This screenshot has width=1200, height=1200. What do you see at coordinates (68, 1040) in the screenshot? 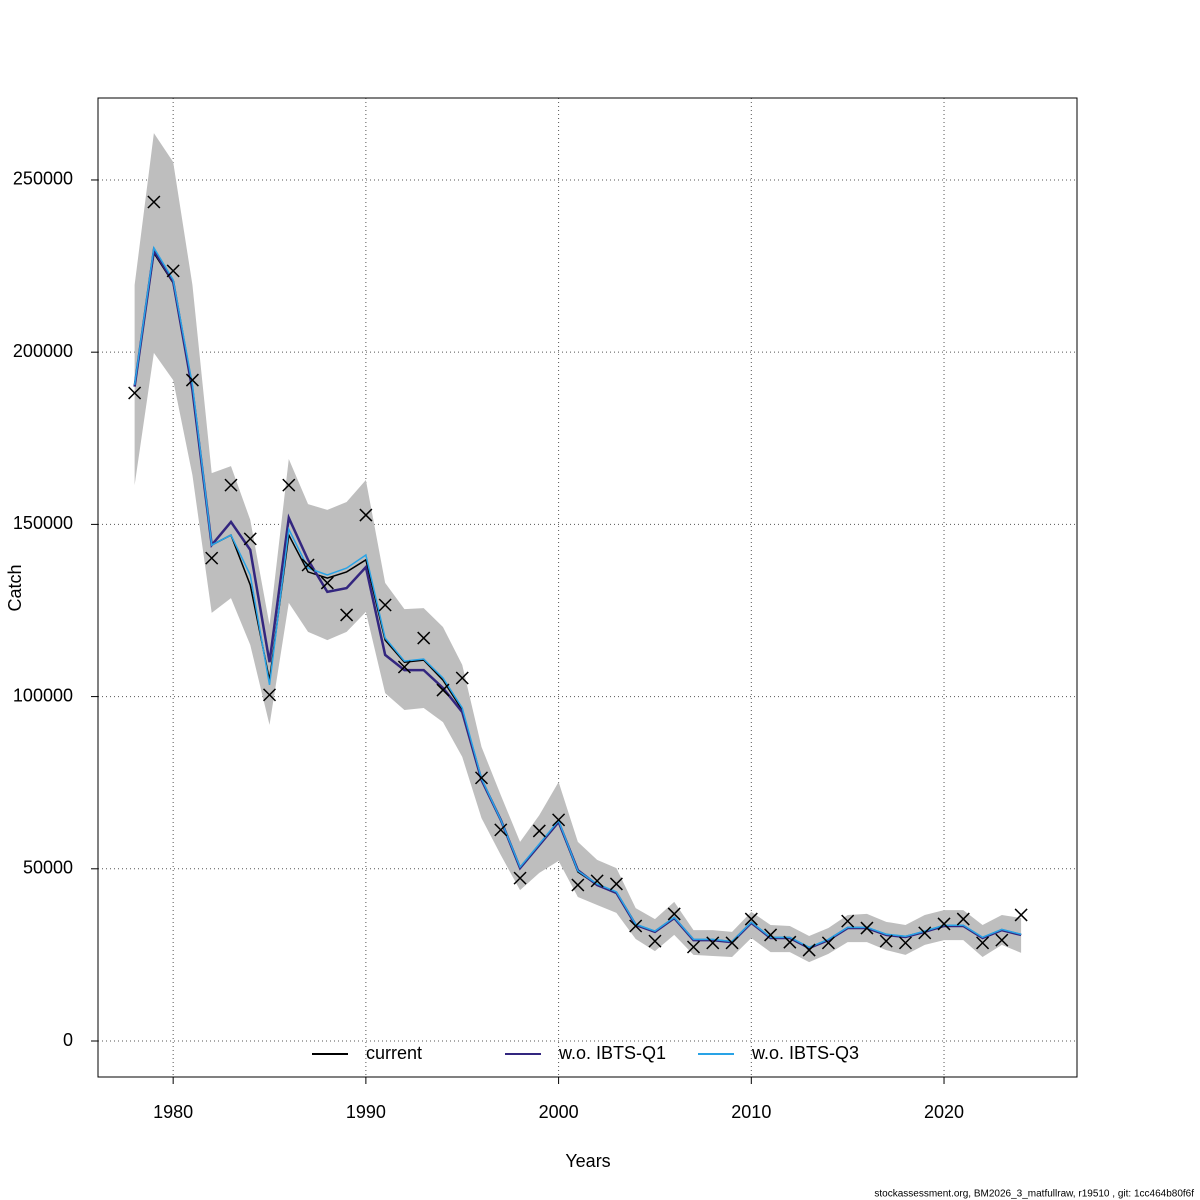
I see `y-tick-label: 0` at bounding box center [68, 1040].